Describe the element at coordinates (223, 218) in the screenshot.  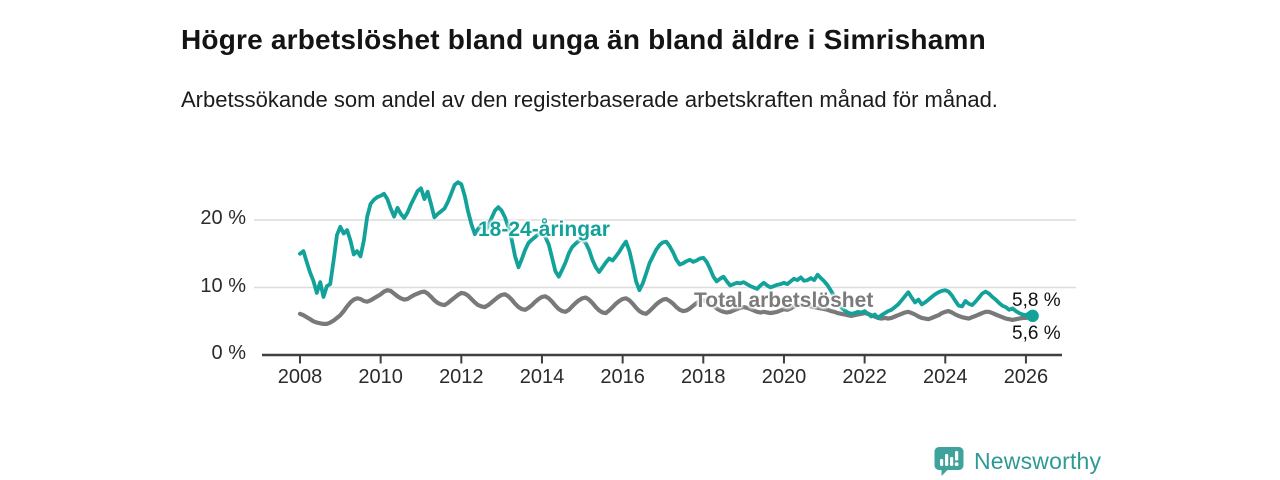
I see `y-tick-label: 20 %` at that location.